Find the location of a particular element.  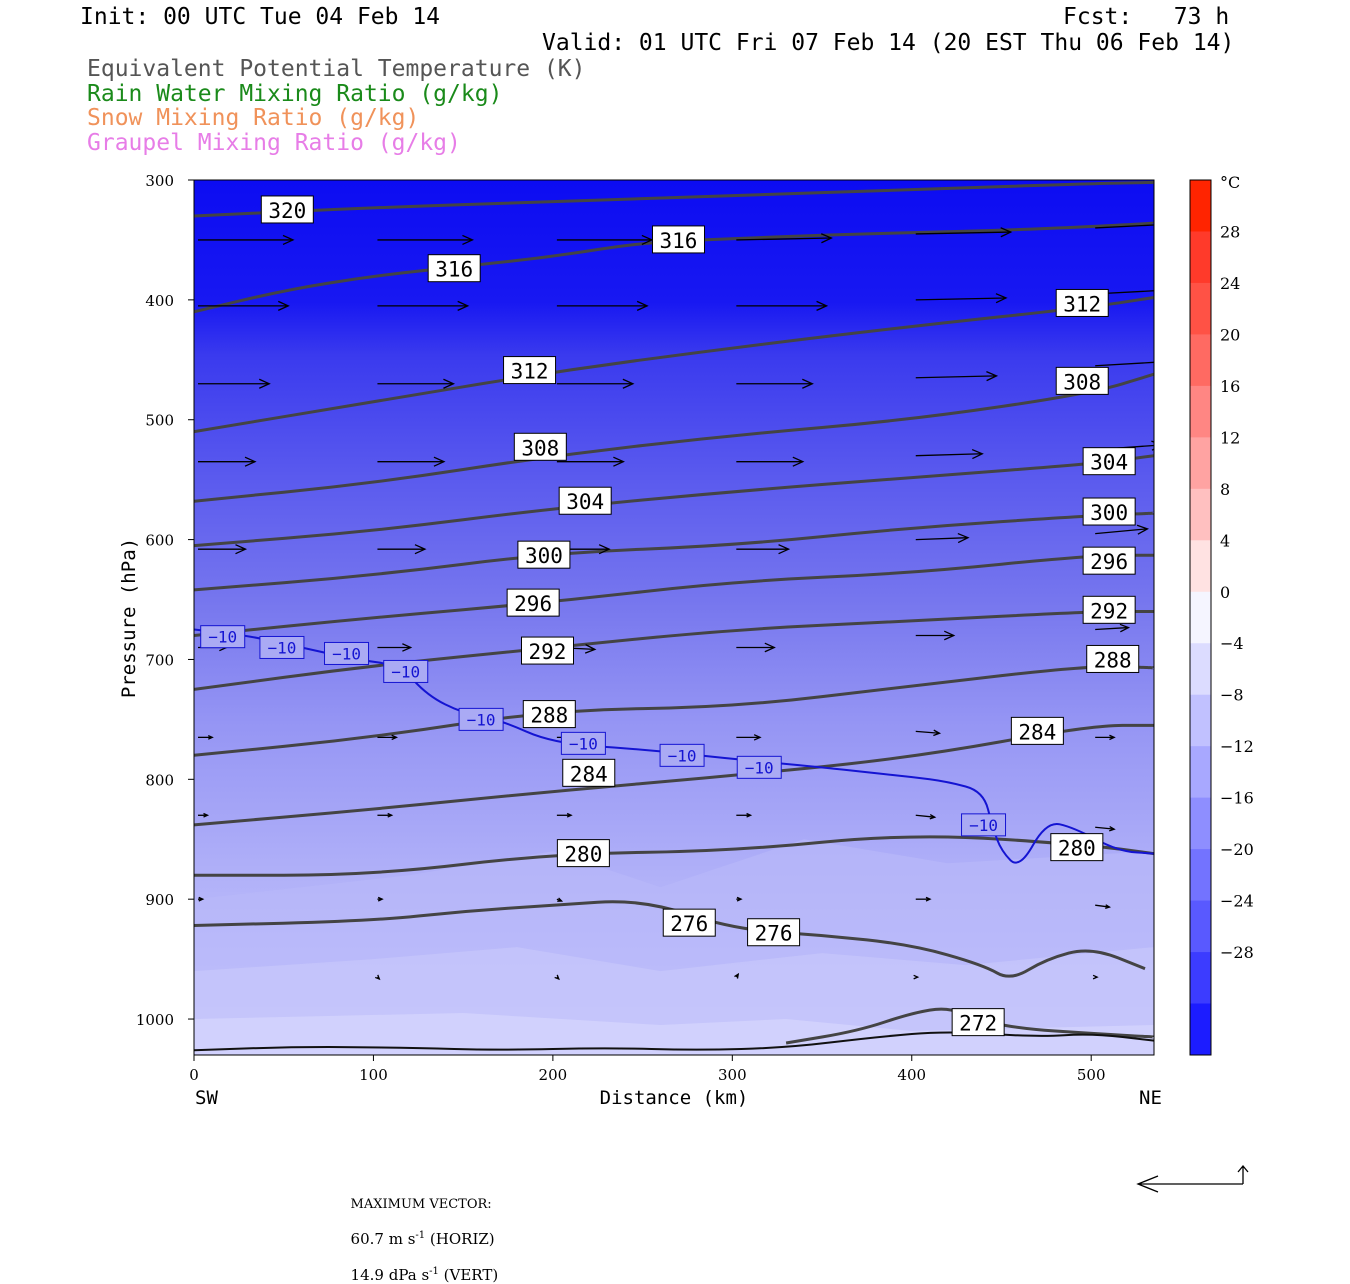

colorbar-label: −8 is located at coordinates (1232, 695).